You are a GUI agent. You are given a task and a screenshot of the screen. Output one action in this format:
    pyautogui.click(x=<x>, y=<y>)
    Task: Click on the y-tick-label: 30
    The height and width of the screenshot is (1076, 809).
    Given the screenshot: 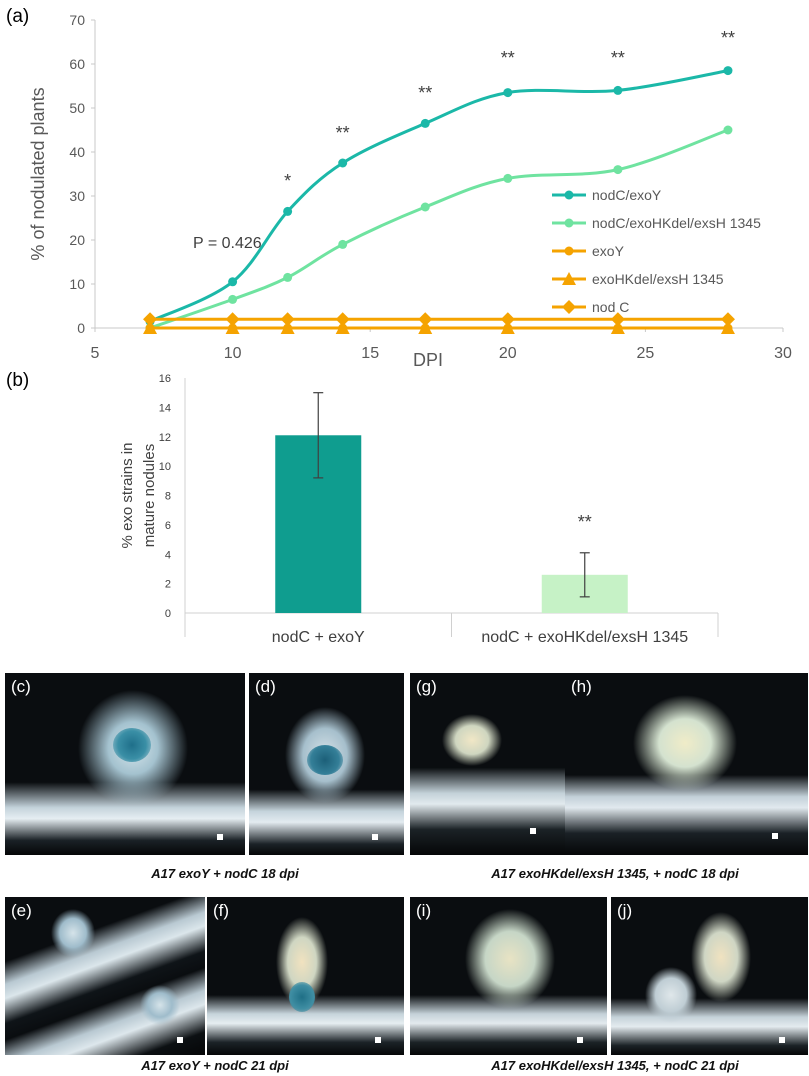 What is the action you would take?
    pyautogui.click(x=77, y=196)
    